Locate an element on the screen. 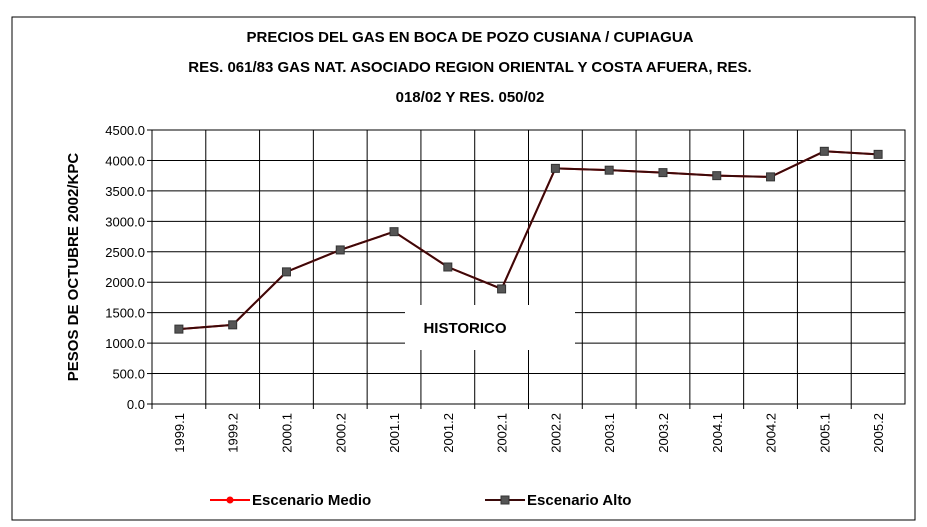 The width and height of the screenshot is (927, 527). y-tick-label: 4500.0 is located at coordinates (125, 130).